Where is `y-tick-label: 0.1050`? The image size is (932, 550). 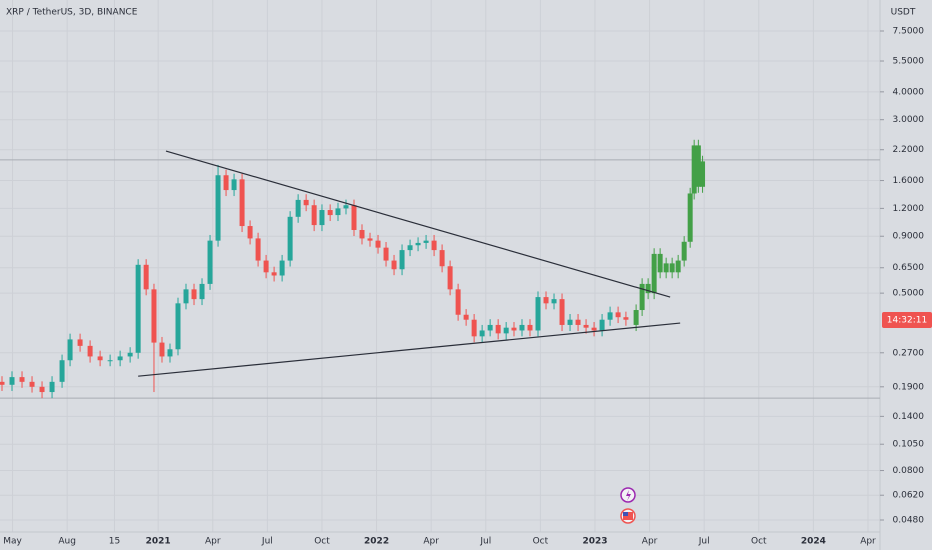 y-tick-label: 0.1050 is located at coordinates (909, 445).